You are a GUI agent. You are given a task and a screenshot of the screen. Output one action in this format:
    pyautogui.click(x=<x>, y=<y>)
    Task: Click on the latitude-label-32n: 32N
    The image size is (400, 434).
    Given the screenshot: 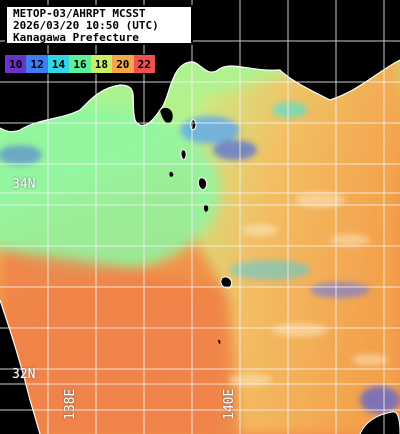 What is the action you would take?
    pyautogui.click(x=24, y=374)
    